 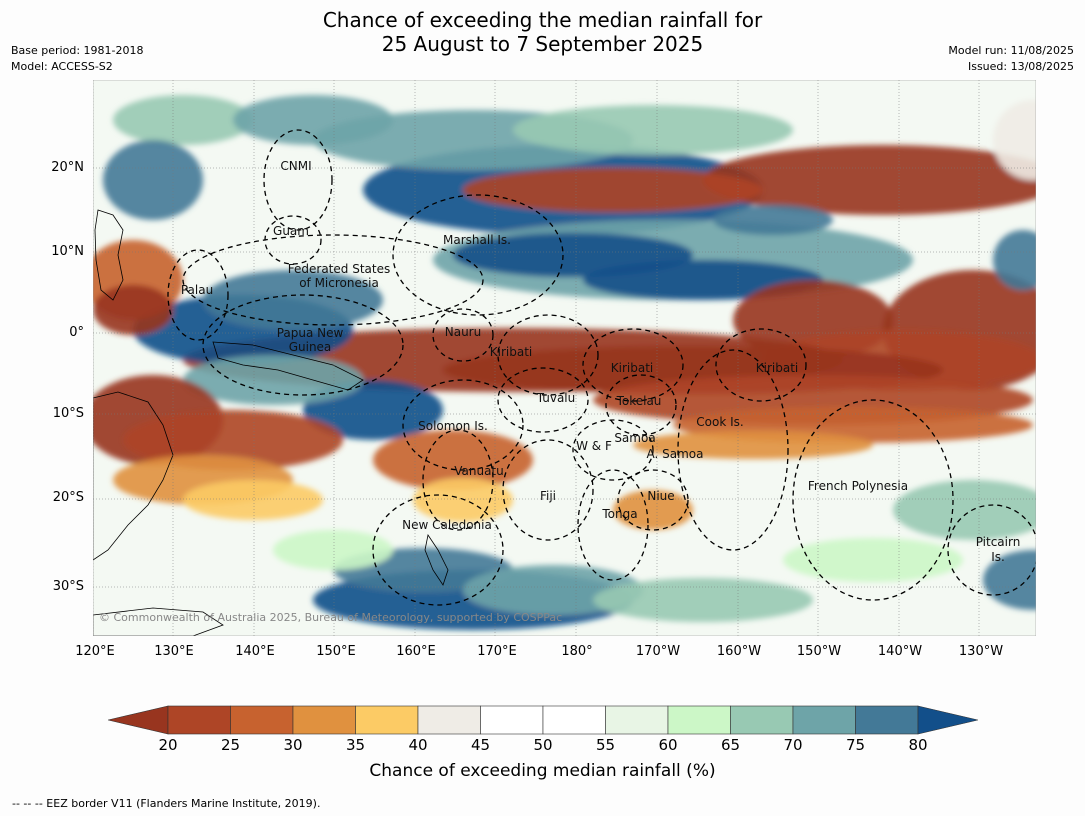 I want to click on colorbar-tick-label: 75, so click(x=855, y=745).